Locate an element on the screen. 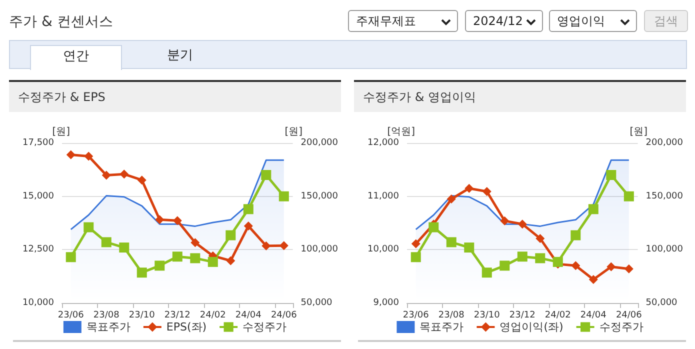  text: 연간 is located at coordinates (76, 57).